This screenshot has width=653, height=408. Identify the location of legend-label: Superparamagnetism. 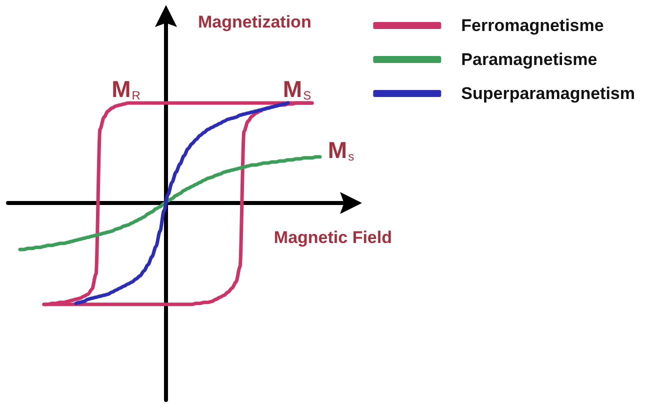
(548, 93).